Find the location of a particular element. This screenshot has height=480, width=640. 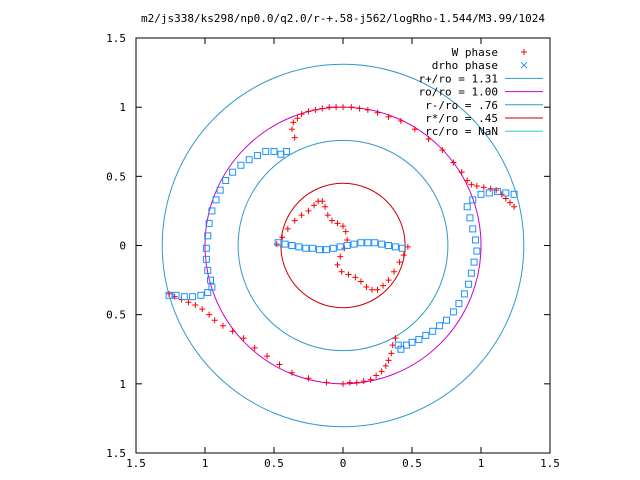

legend-marker is located at coordinates (524, 65).